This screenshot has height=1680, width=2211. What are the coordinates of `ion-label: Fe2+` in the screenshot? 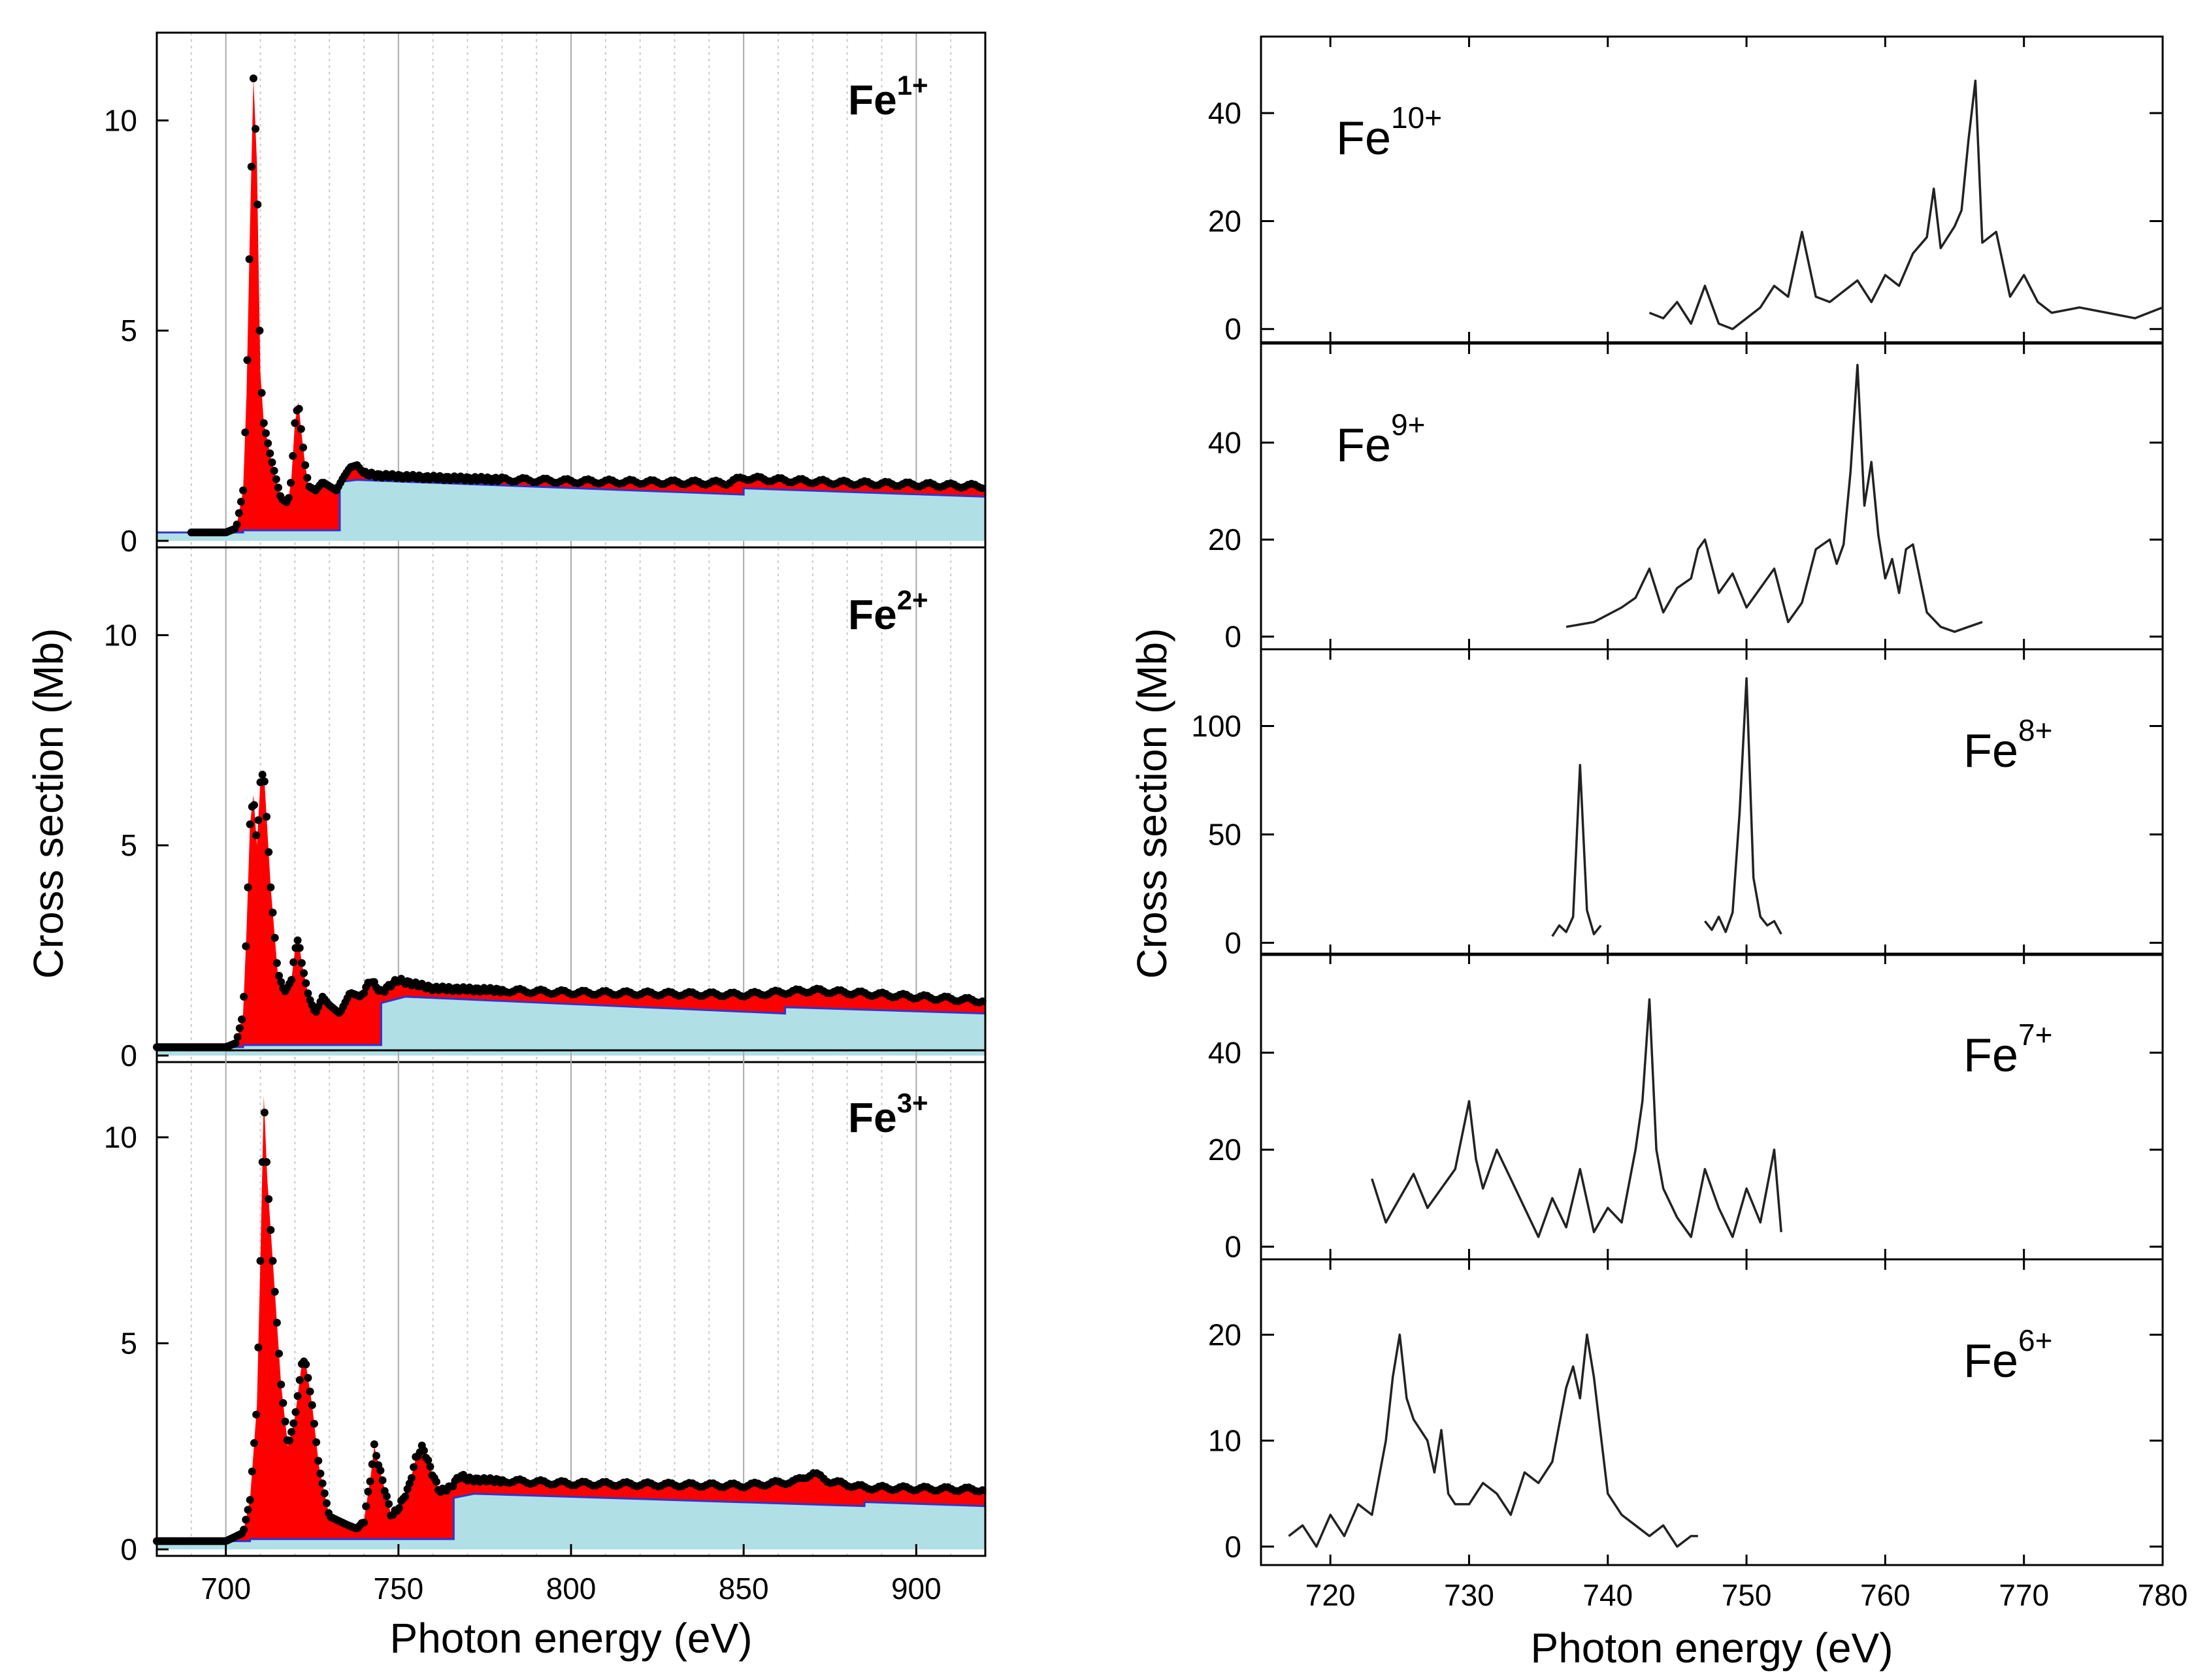 It's located at (888, 611).